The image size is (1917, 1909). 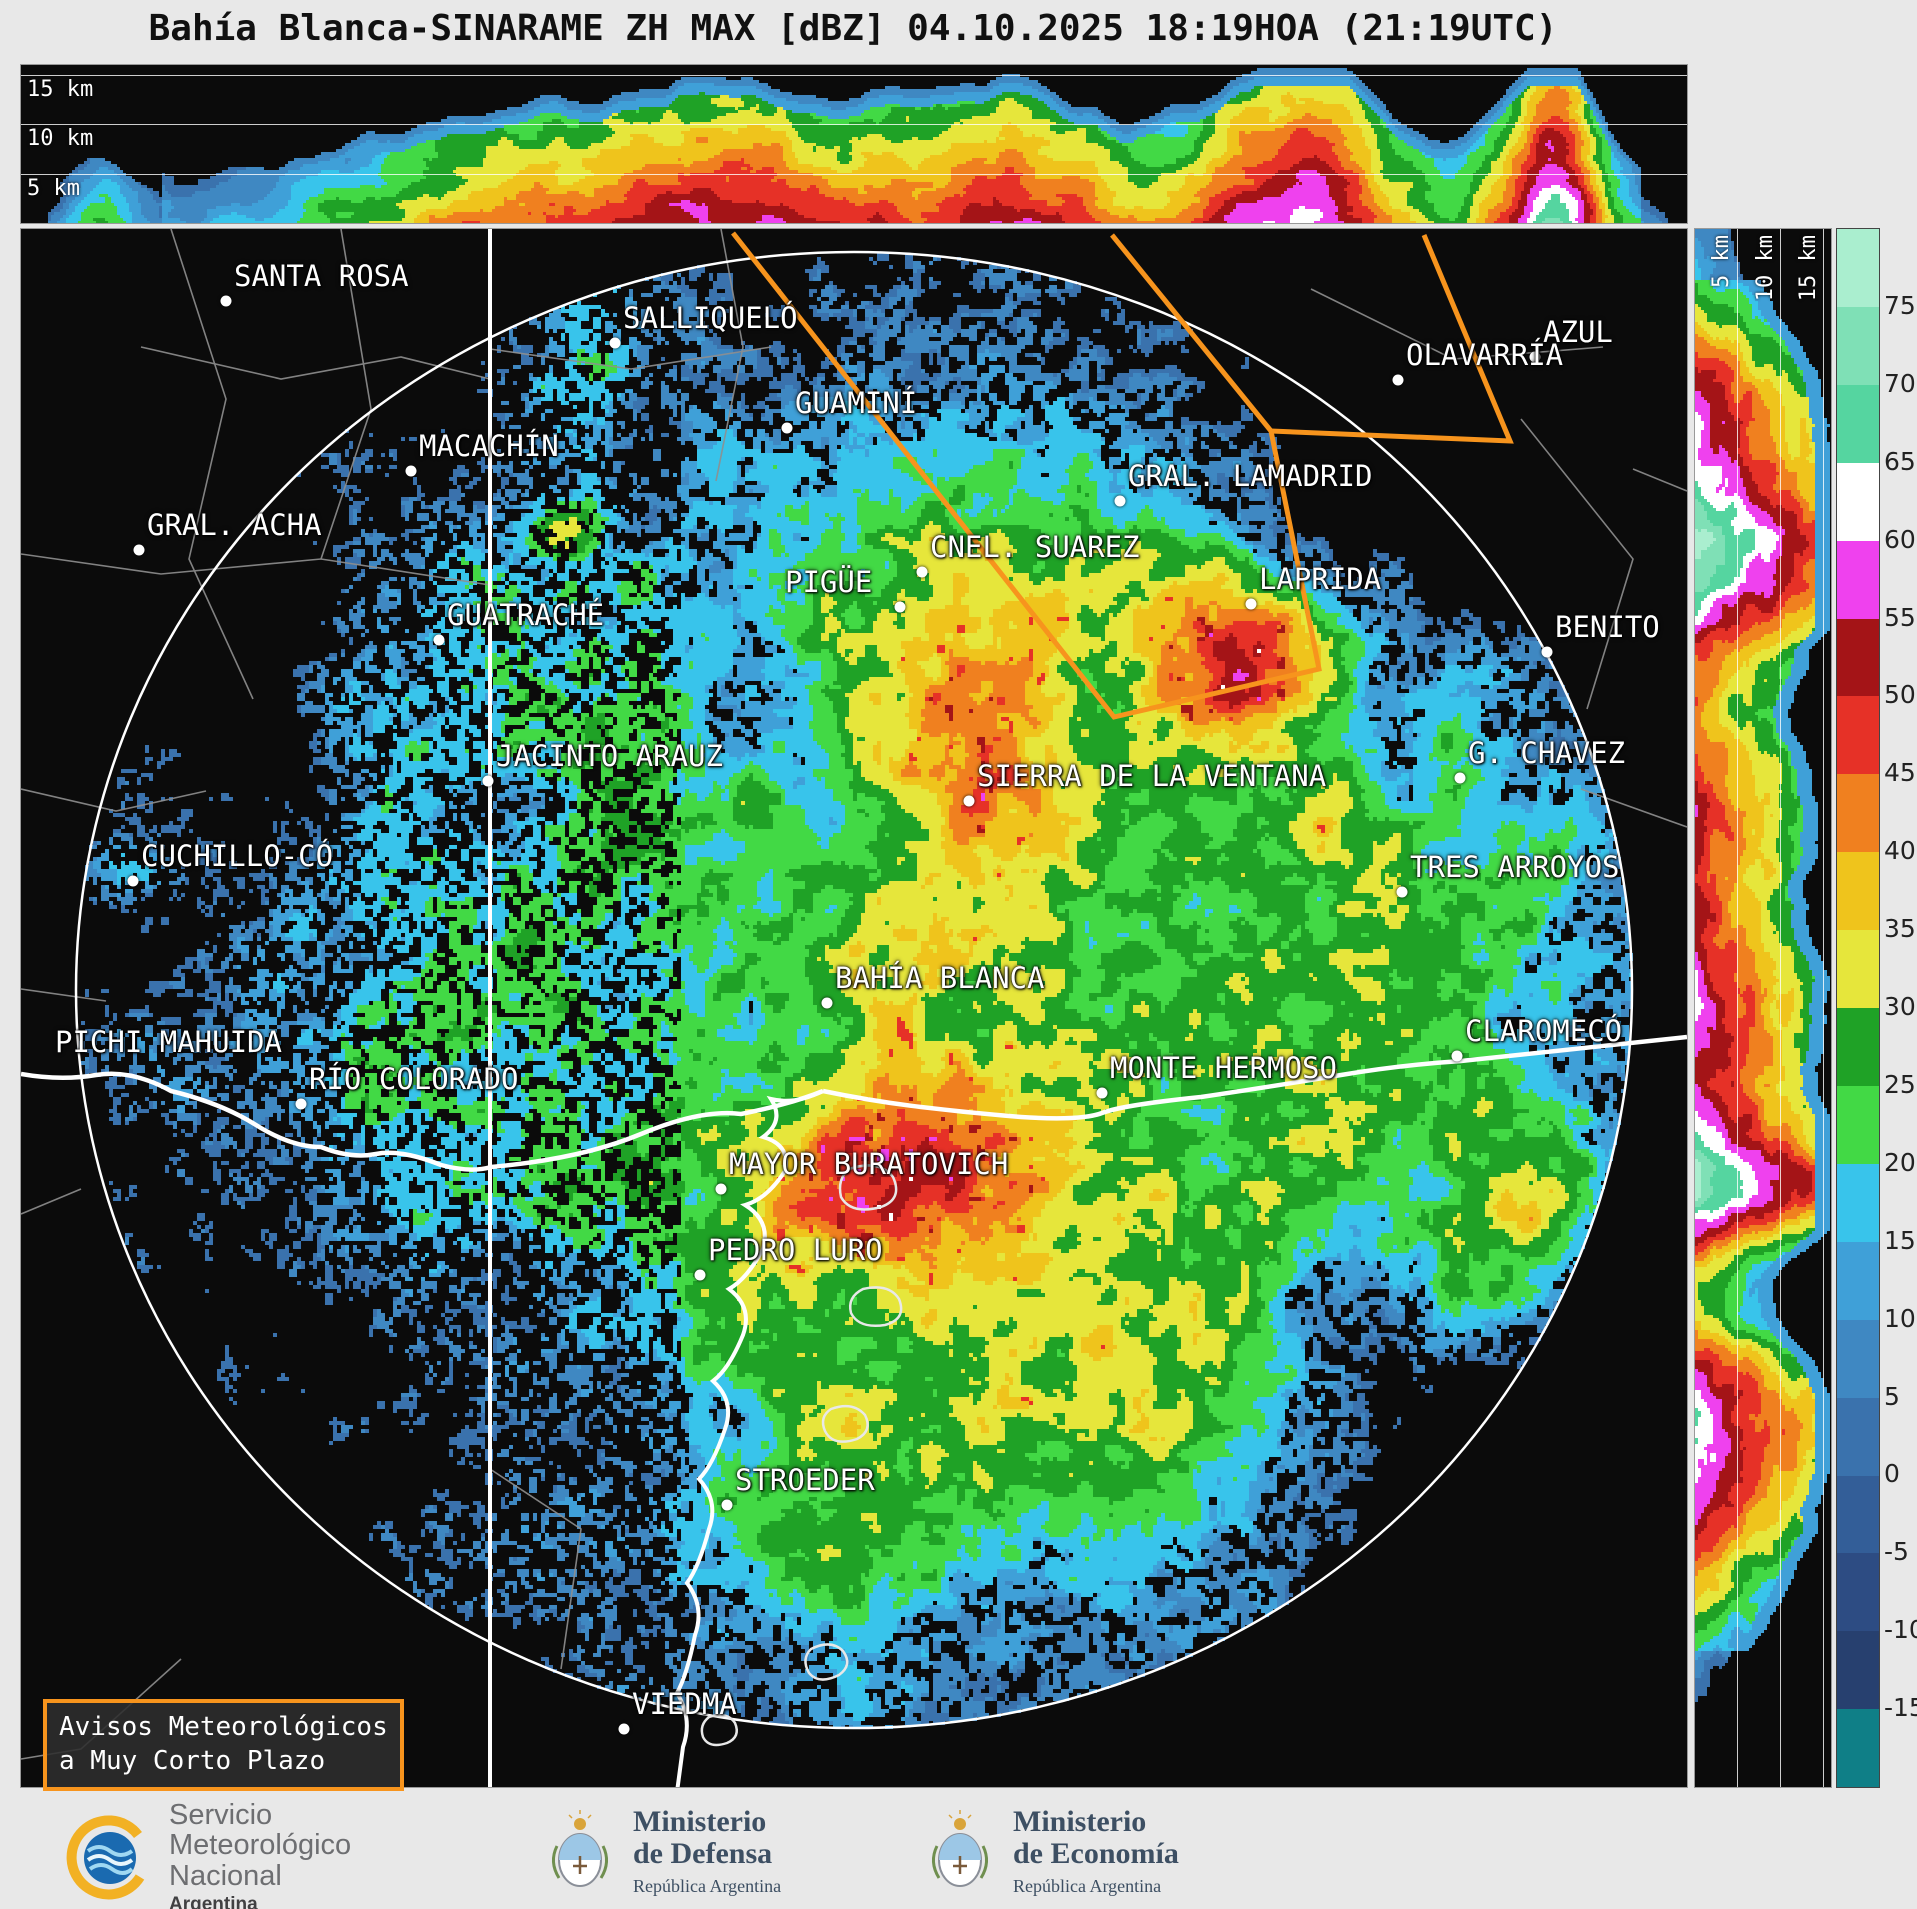 I want to click on city-label: OLAVARRÍA, so click(x=1485, y=355).